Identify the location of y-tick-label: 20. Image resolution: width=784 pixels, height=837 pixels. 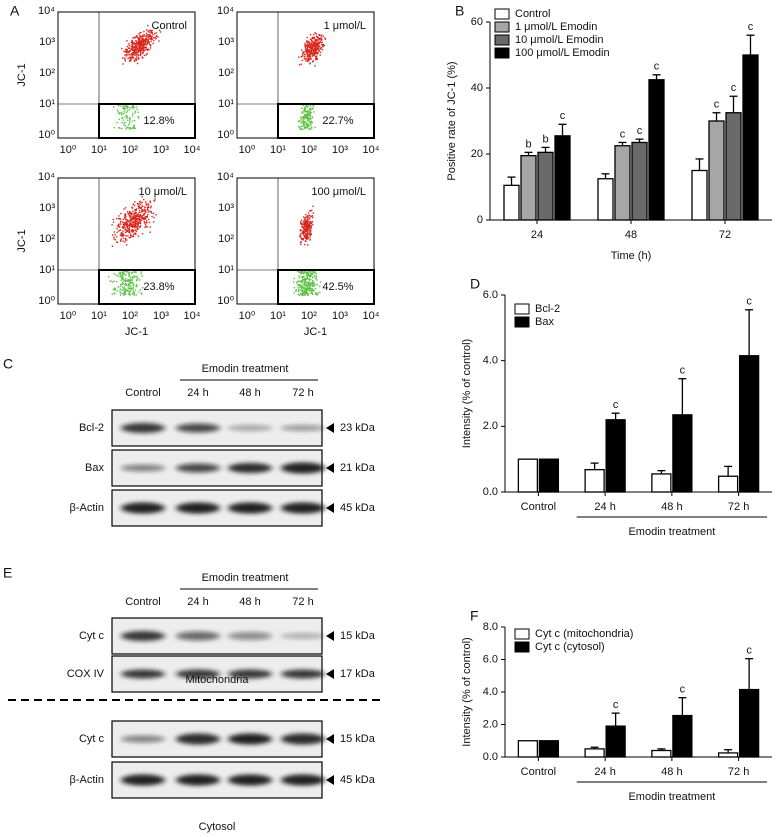
(477, 154).